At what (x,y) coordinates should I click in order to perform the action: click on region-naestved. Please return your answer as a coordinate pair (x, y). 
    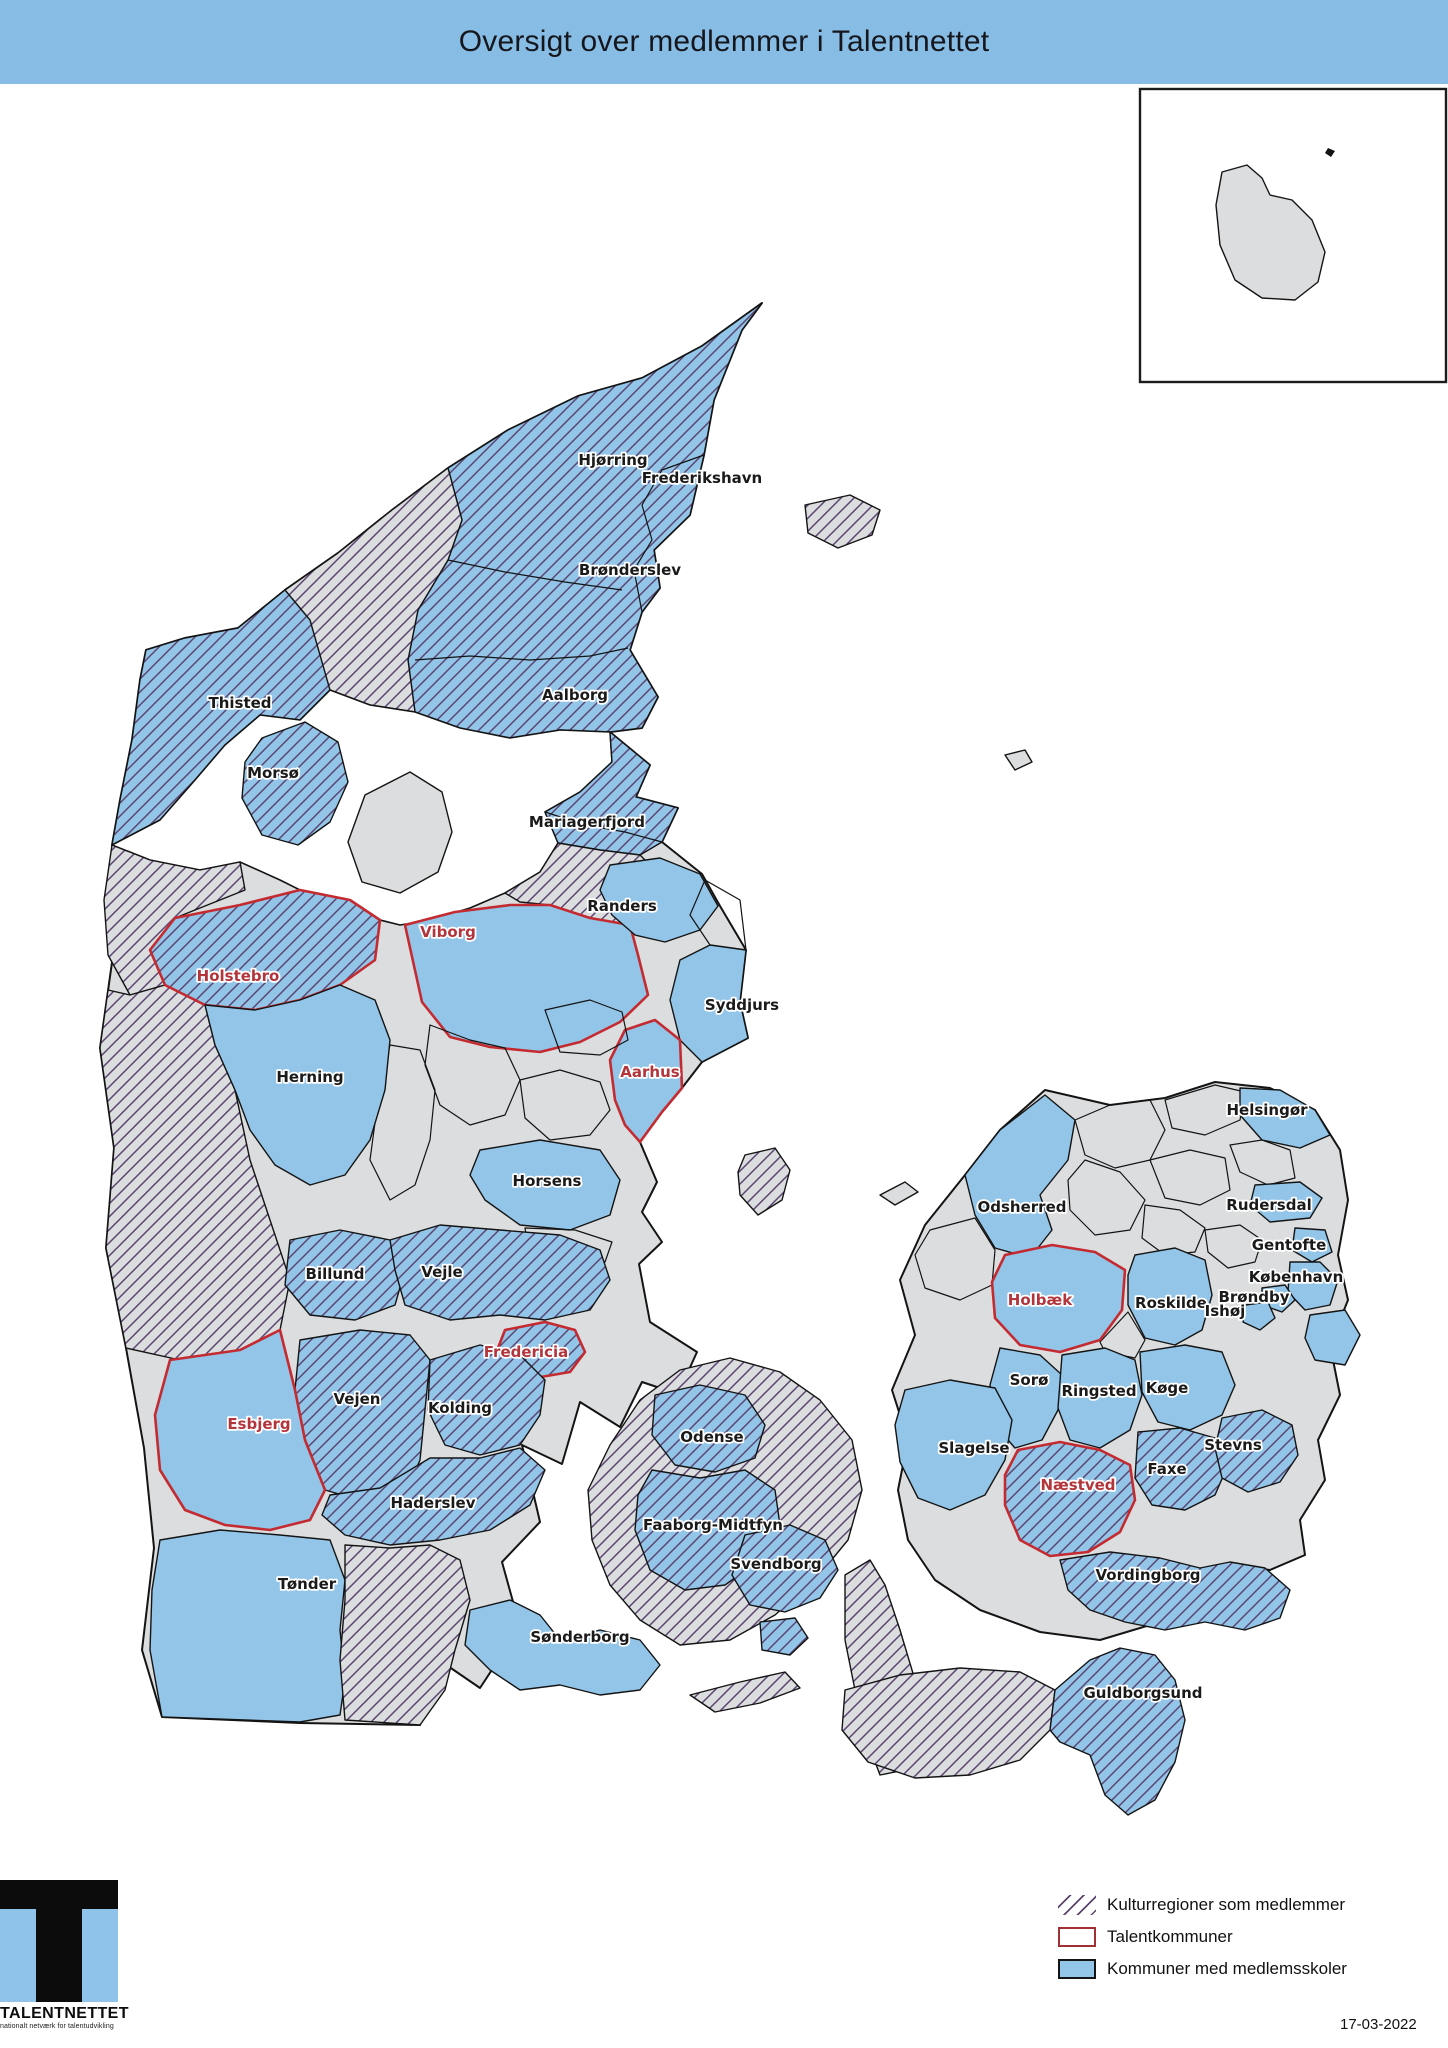
    Looking at the image, I should click on (1070, 1499).